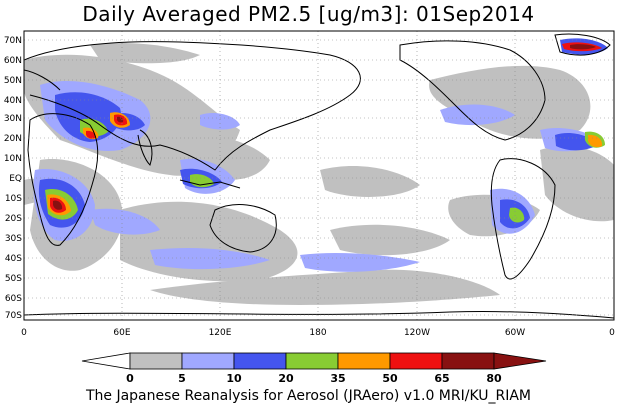 The height and width of the screenshot is (410, 617). Describe the element at coordinates (130, 378) in the screenshot. I see `colorbar-tick: 0` at that location.